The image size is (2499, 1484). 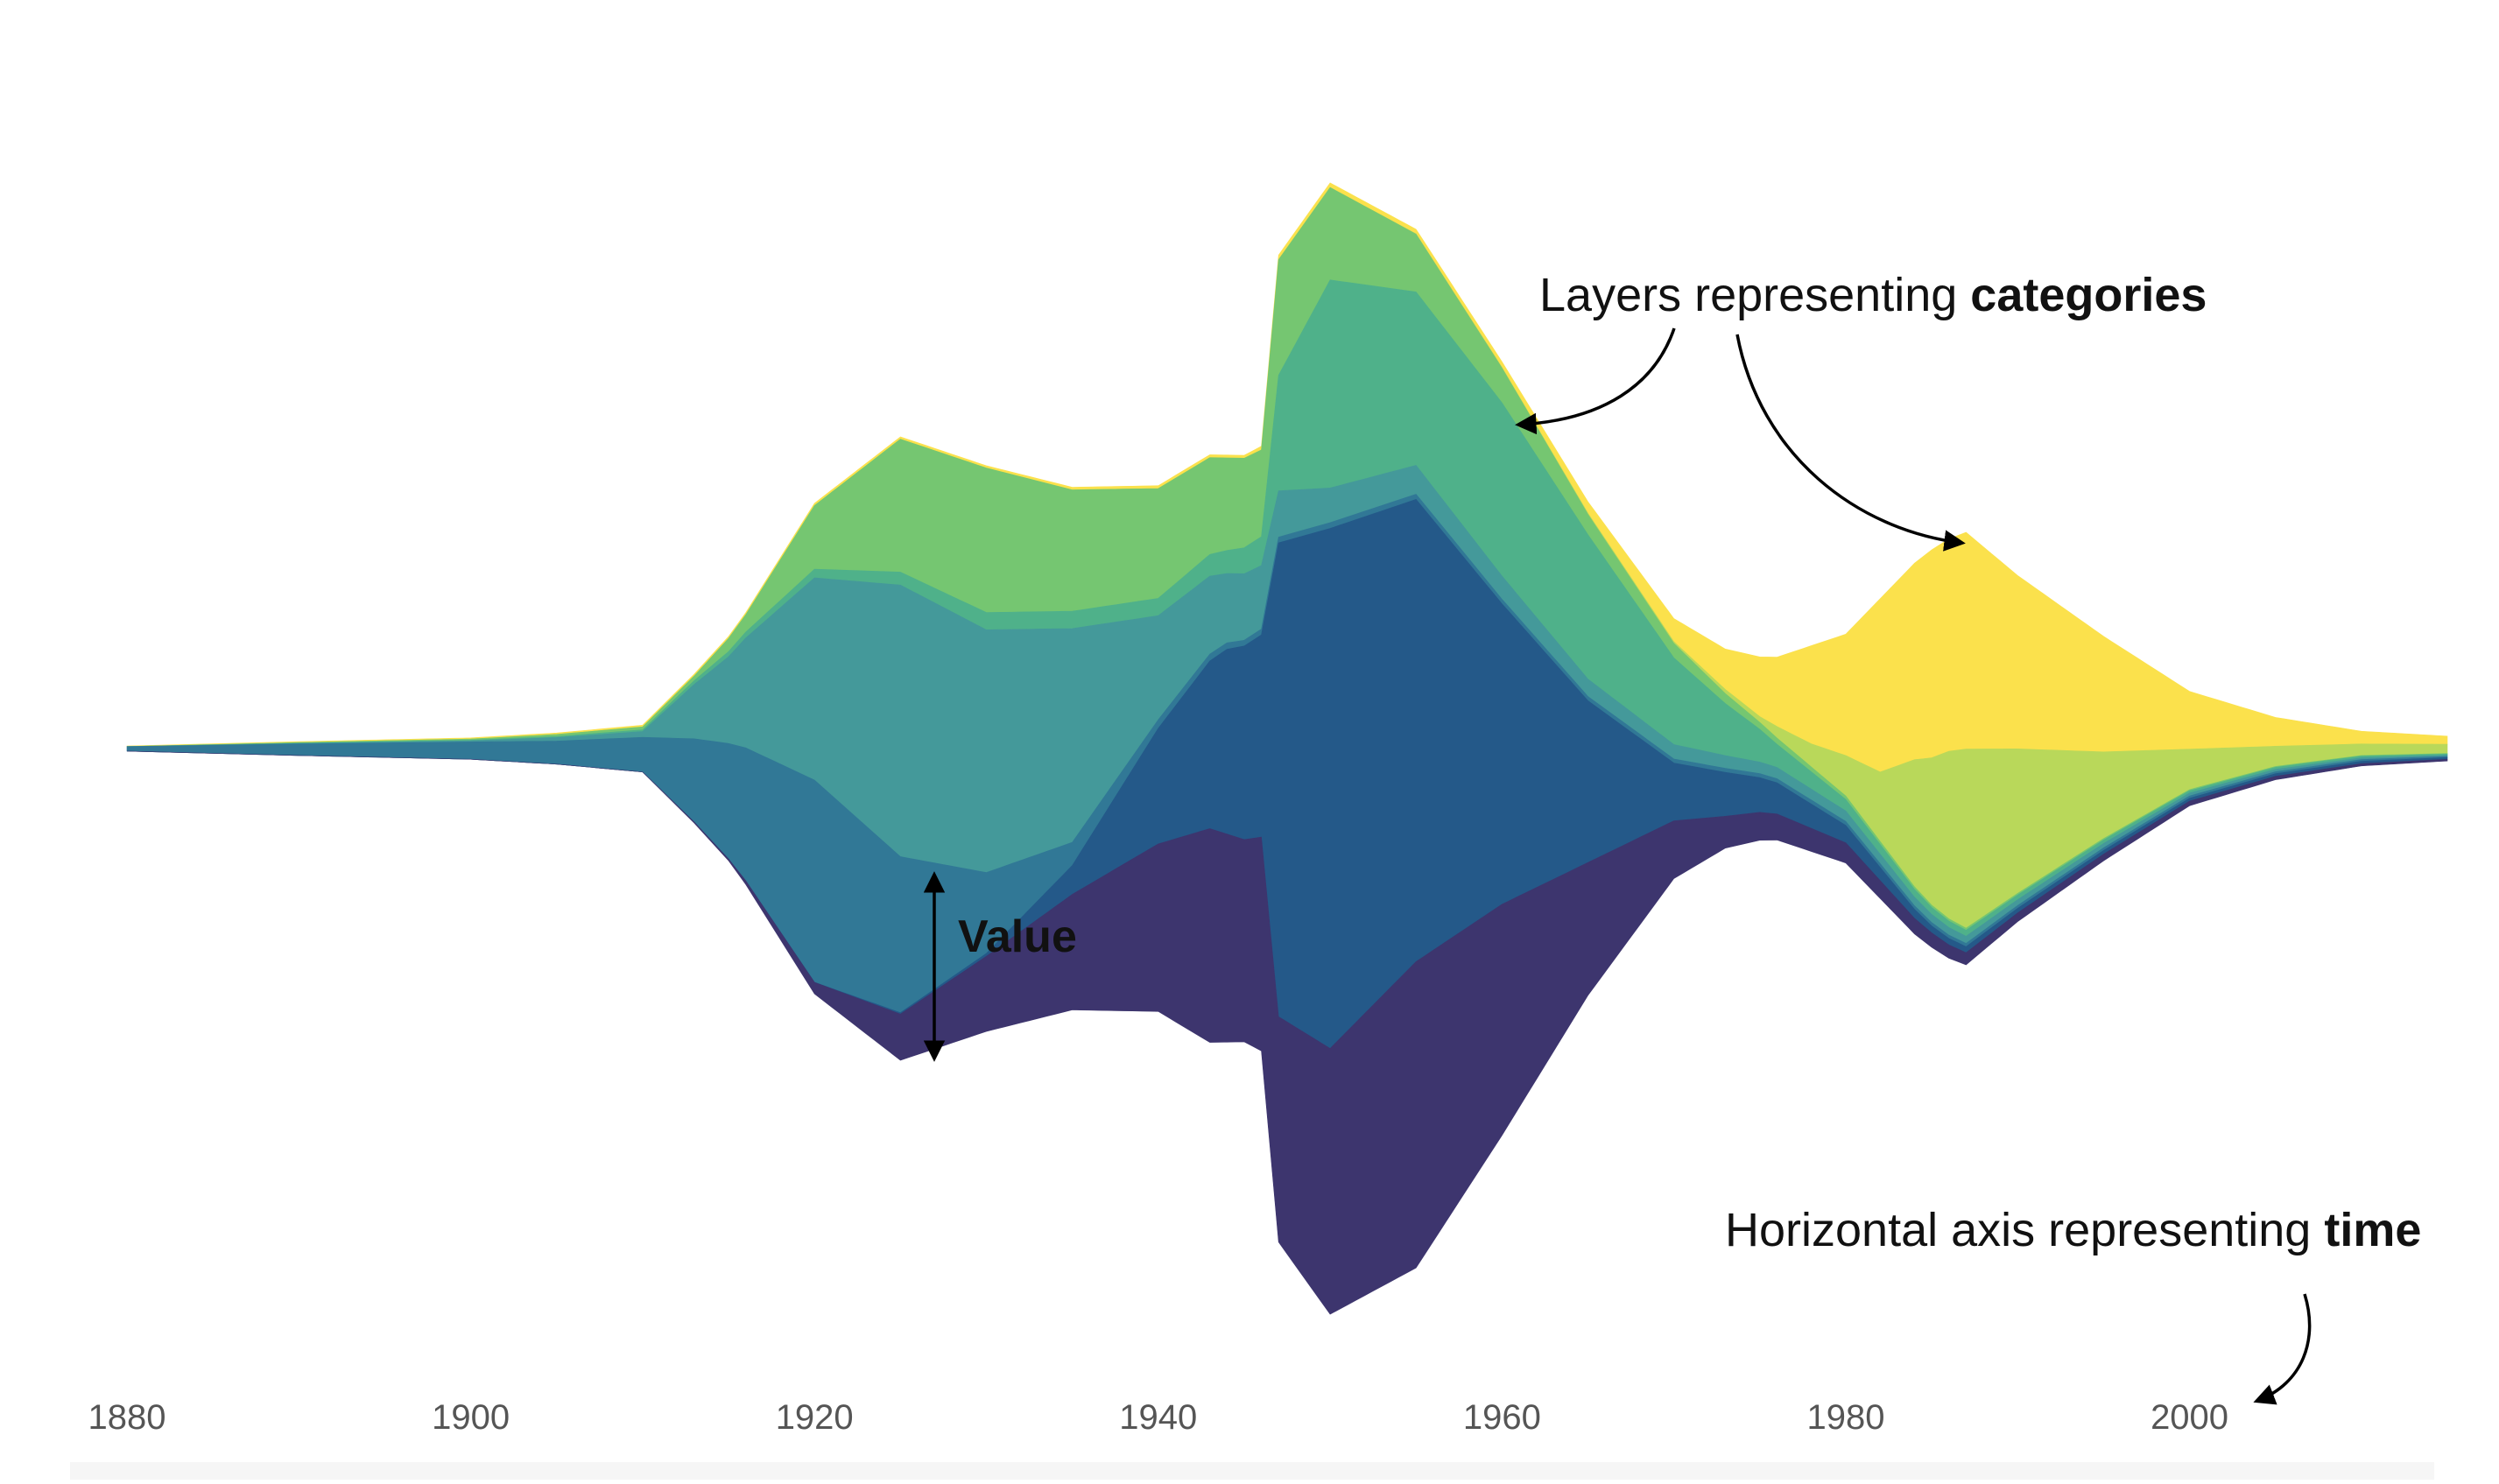 What do you see at coordinates (471, 1417) in the screenshot?
I see `x-tick-label-1900: 1900` at bounding box center [471, 1417].